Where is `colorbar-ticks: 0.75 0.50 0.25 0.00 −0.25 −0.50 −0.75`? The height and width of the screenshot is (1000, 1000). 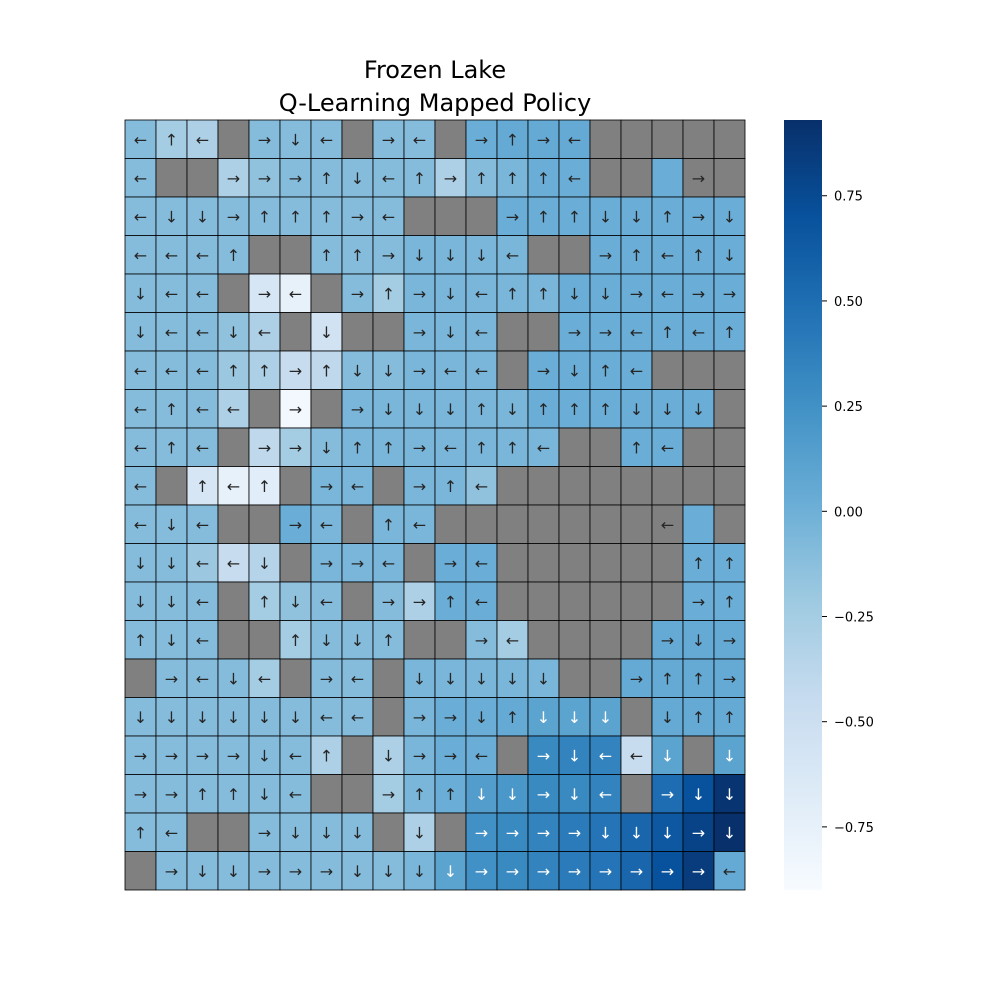
colorbar-ticks: 0.75 0.50 0.25 0.00 −0.25 −0.50 −0.75 is located at coordinates (848, 513).